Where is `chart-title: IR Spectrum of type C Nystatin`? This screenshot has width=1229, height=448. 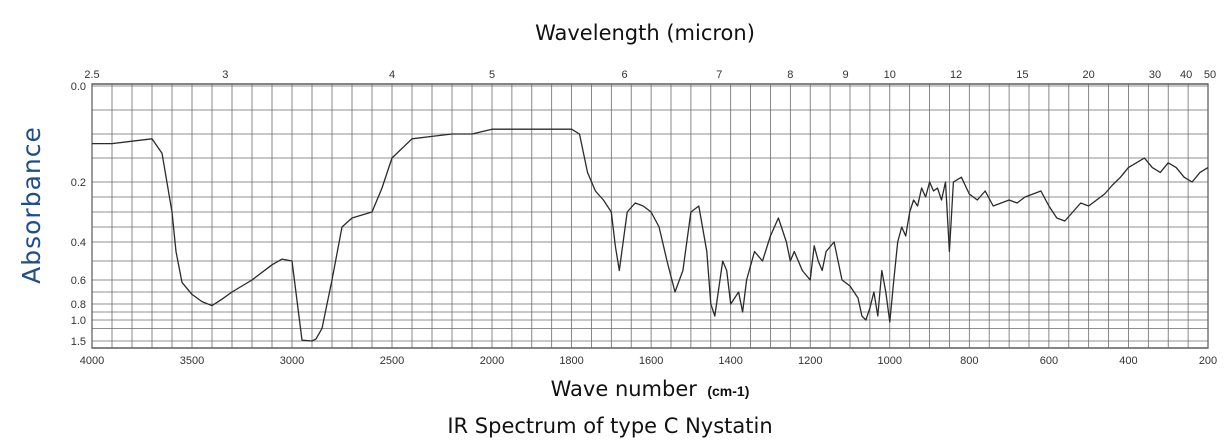 chart-title: IR Spectrum of type C Nystatin is located at coordinates (609, 426).